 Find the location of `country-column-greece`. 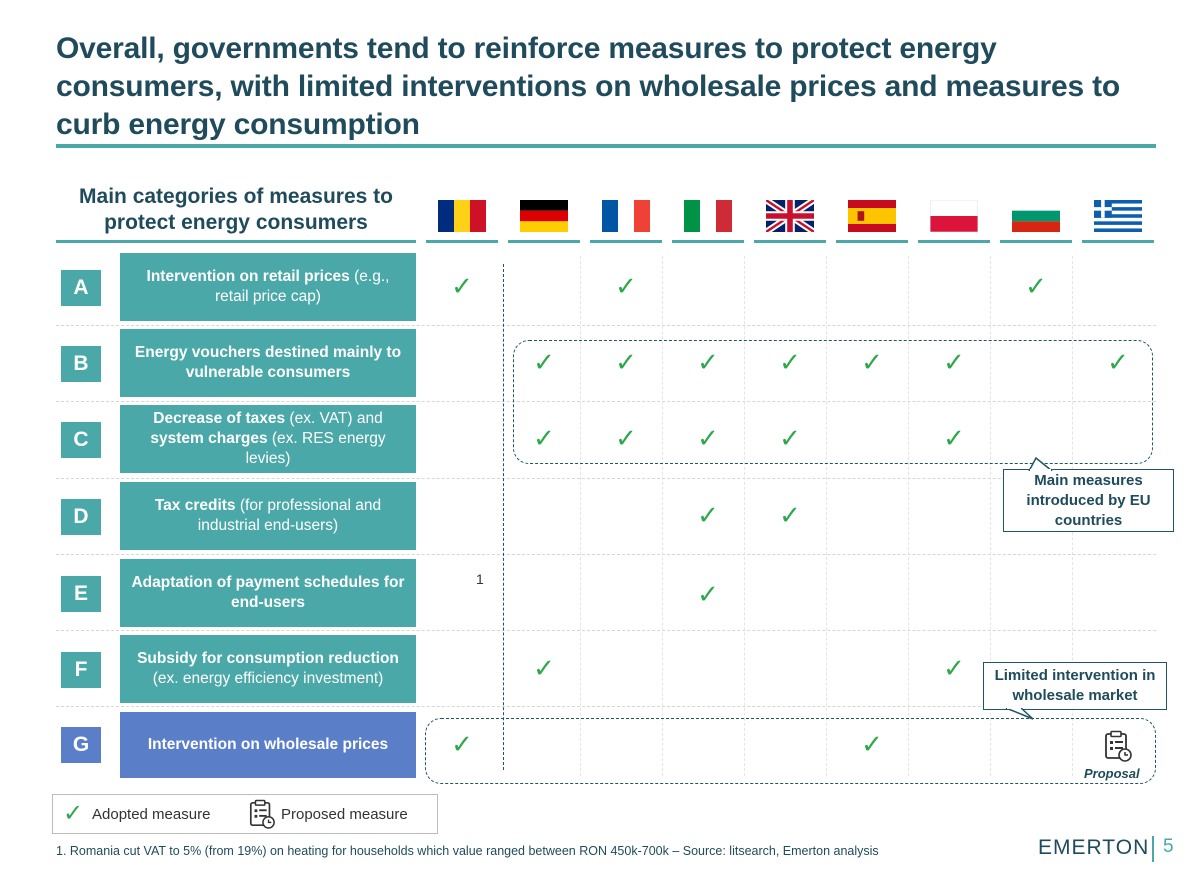

country-column-greece is located at coordinates (1118, 223).